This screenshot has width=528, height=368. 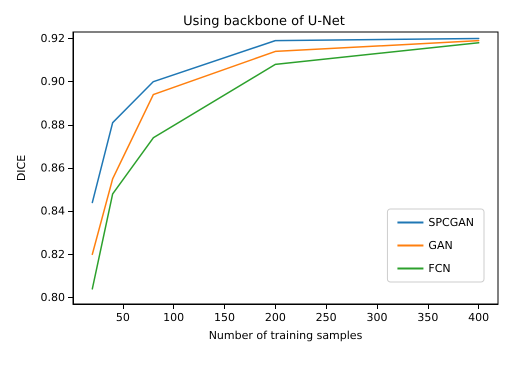 I want to click on y-tick-label: 0.80, so click(x=52, y=297).